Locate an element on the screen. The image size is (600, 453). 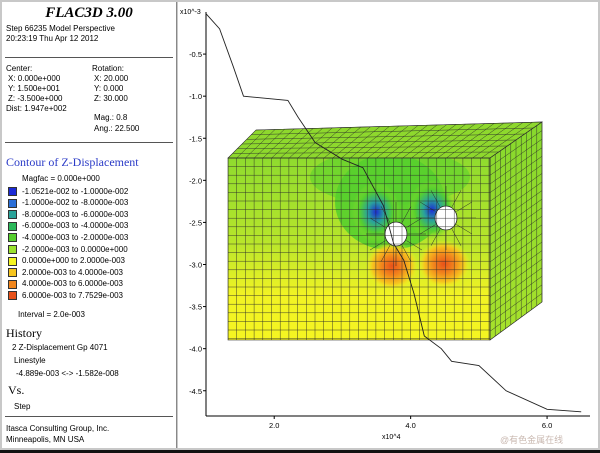
y-tick-label: -2.5 is located at coordinates (195, 222).